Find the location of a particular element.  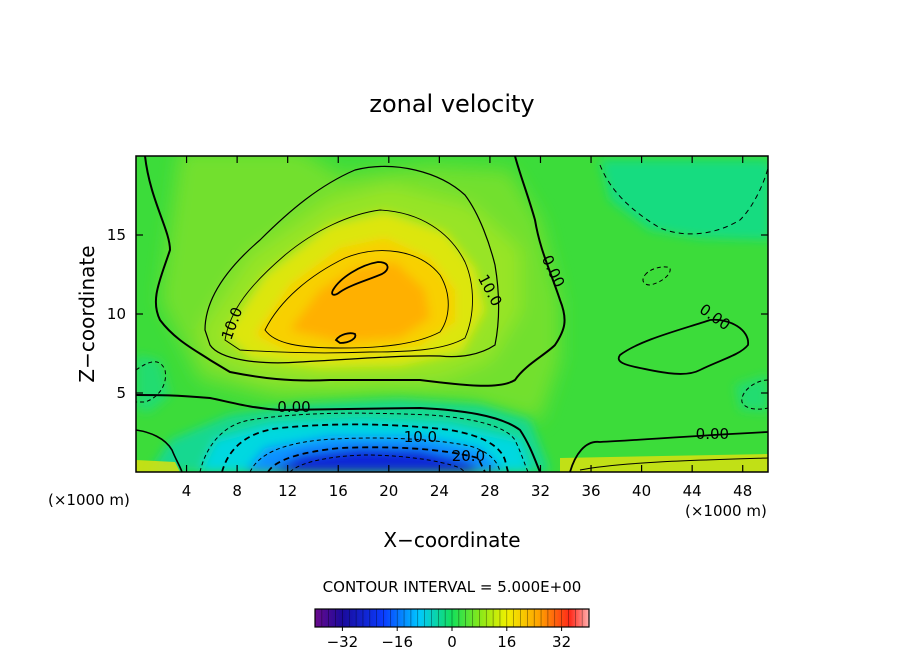

x-tick-label: 16 is located at coordinates (338, 491).